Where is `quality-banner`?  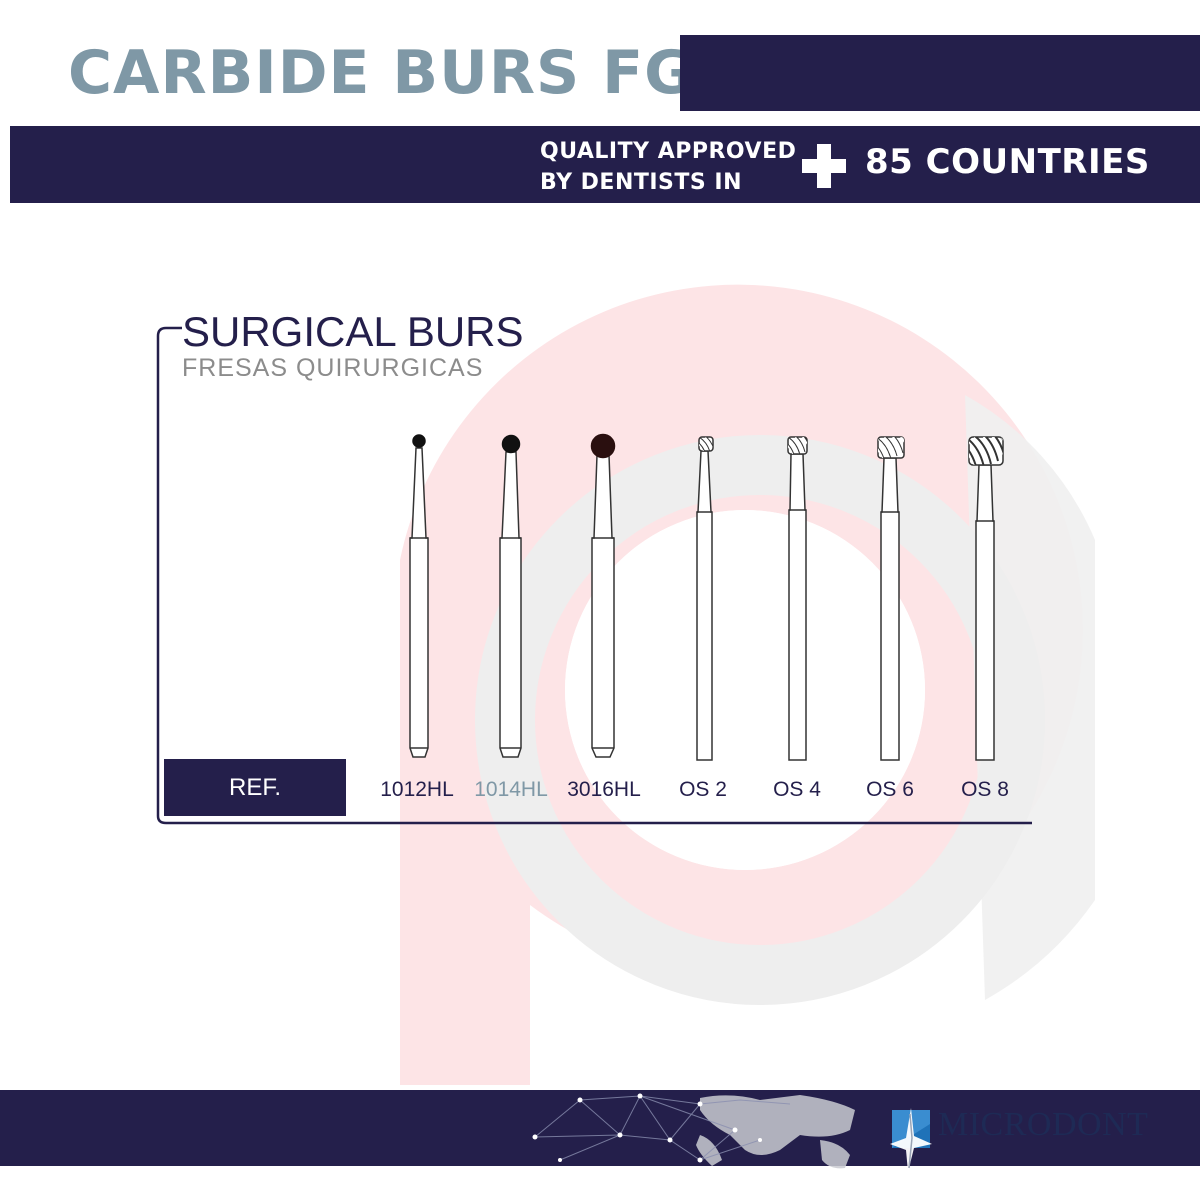 quality-banner is located at coordinates (605, 164).